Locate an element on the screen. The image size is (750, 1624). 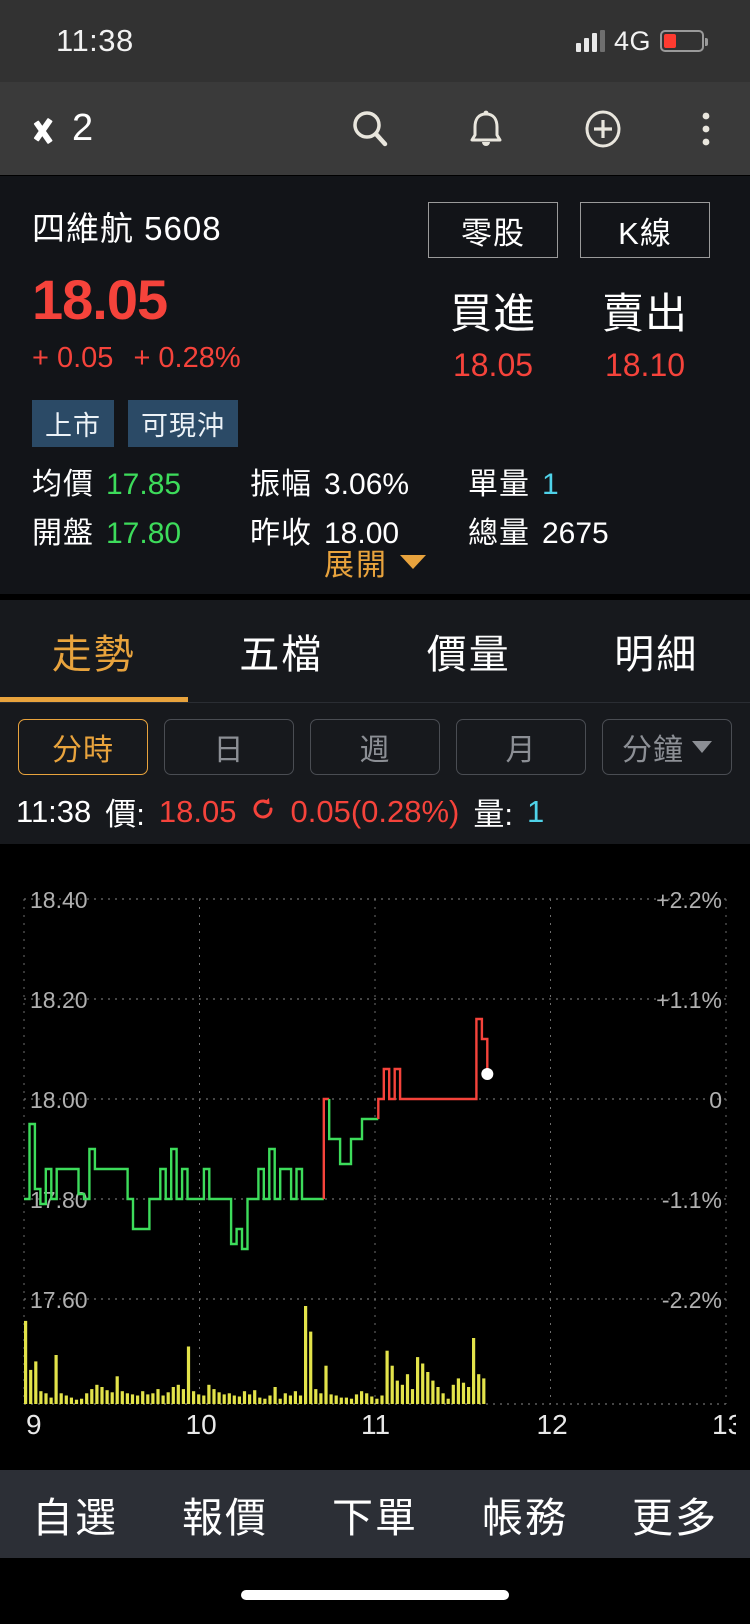
bid-ask-row: 買進 18.05 賣出 18.10 is located at coordinates (560, 332).